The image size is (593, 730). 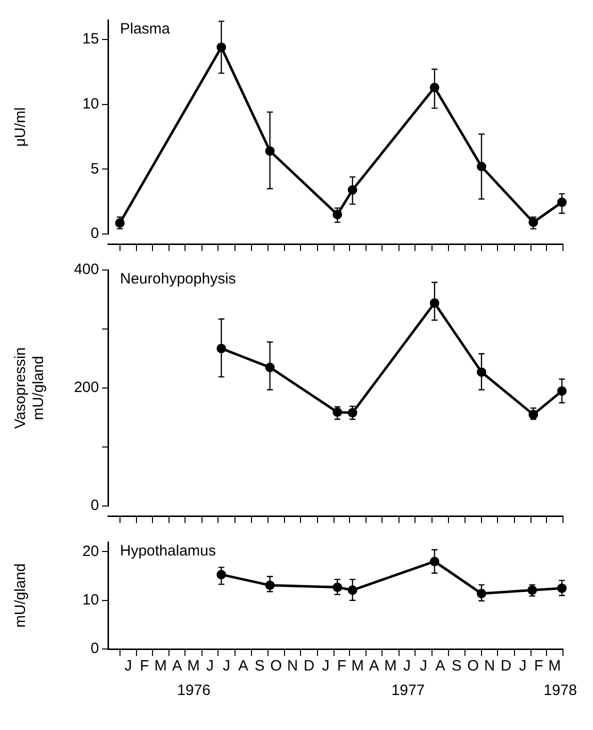 I want to click on y-tick-label: 20, so click(x=90, y=551).